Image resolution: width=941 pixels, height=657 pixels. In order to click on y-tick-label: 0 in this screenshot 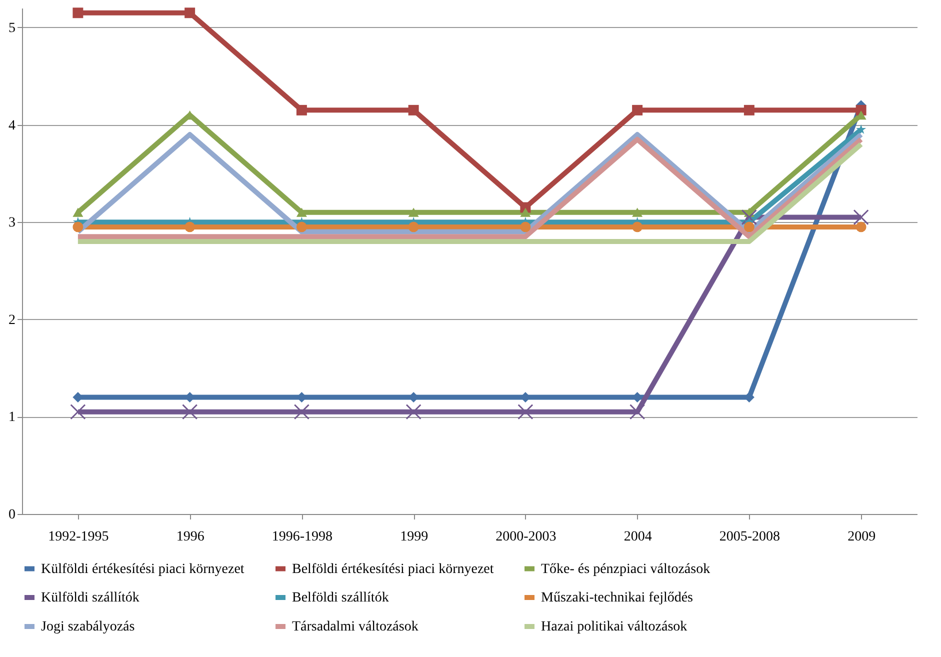, I will do `click(12, 515)`.